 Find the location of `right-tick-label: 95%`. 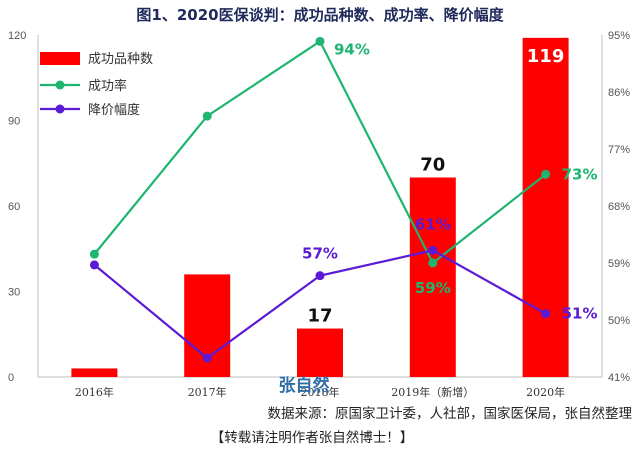

right-tick-label: 95% is located at coordinates (619, 36).